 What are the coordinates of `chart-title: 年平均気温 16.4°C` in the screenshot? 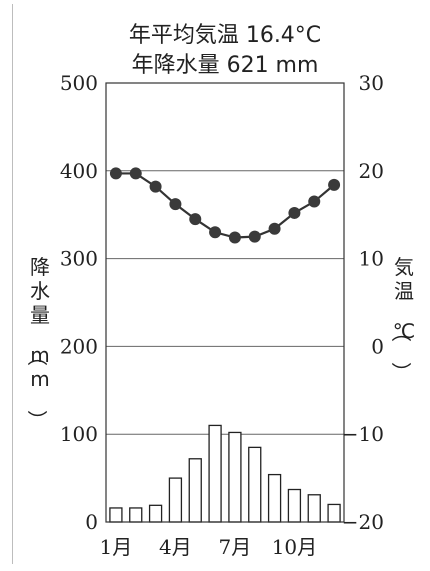 It's located at (225, 35).